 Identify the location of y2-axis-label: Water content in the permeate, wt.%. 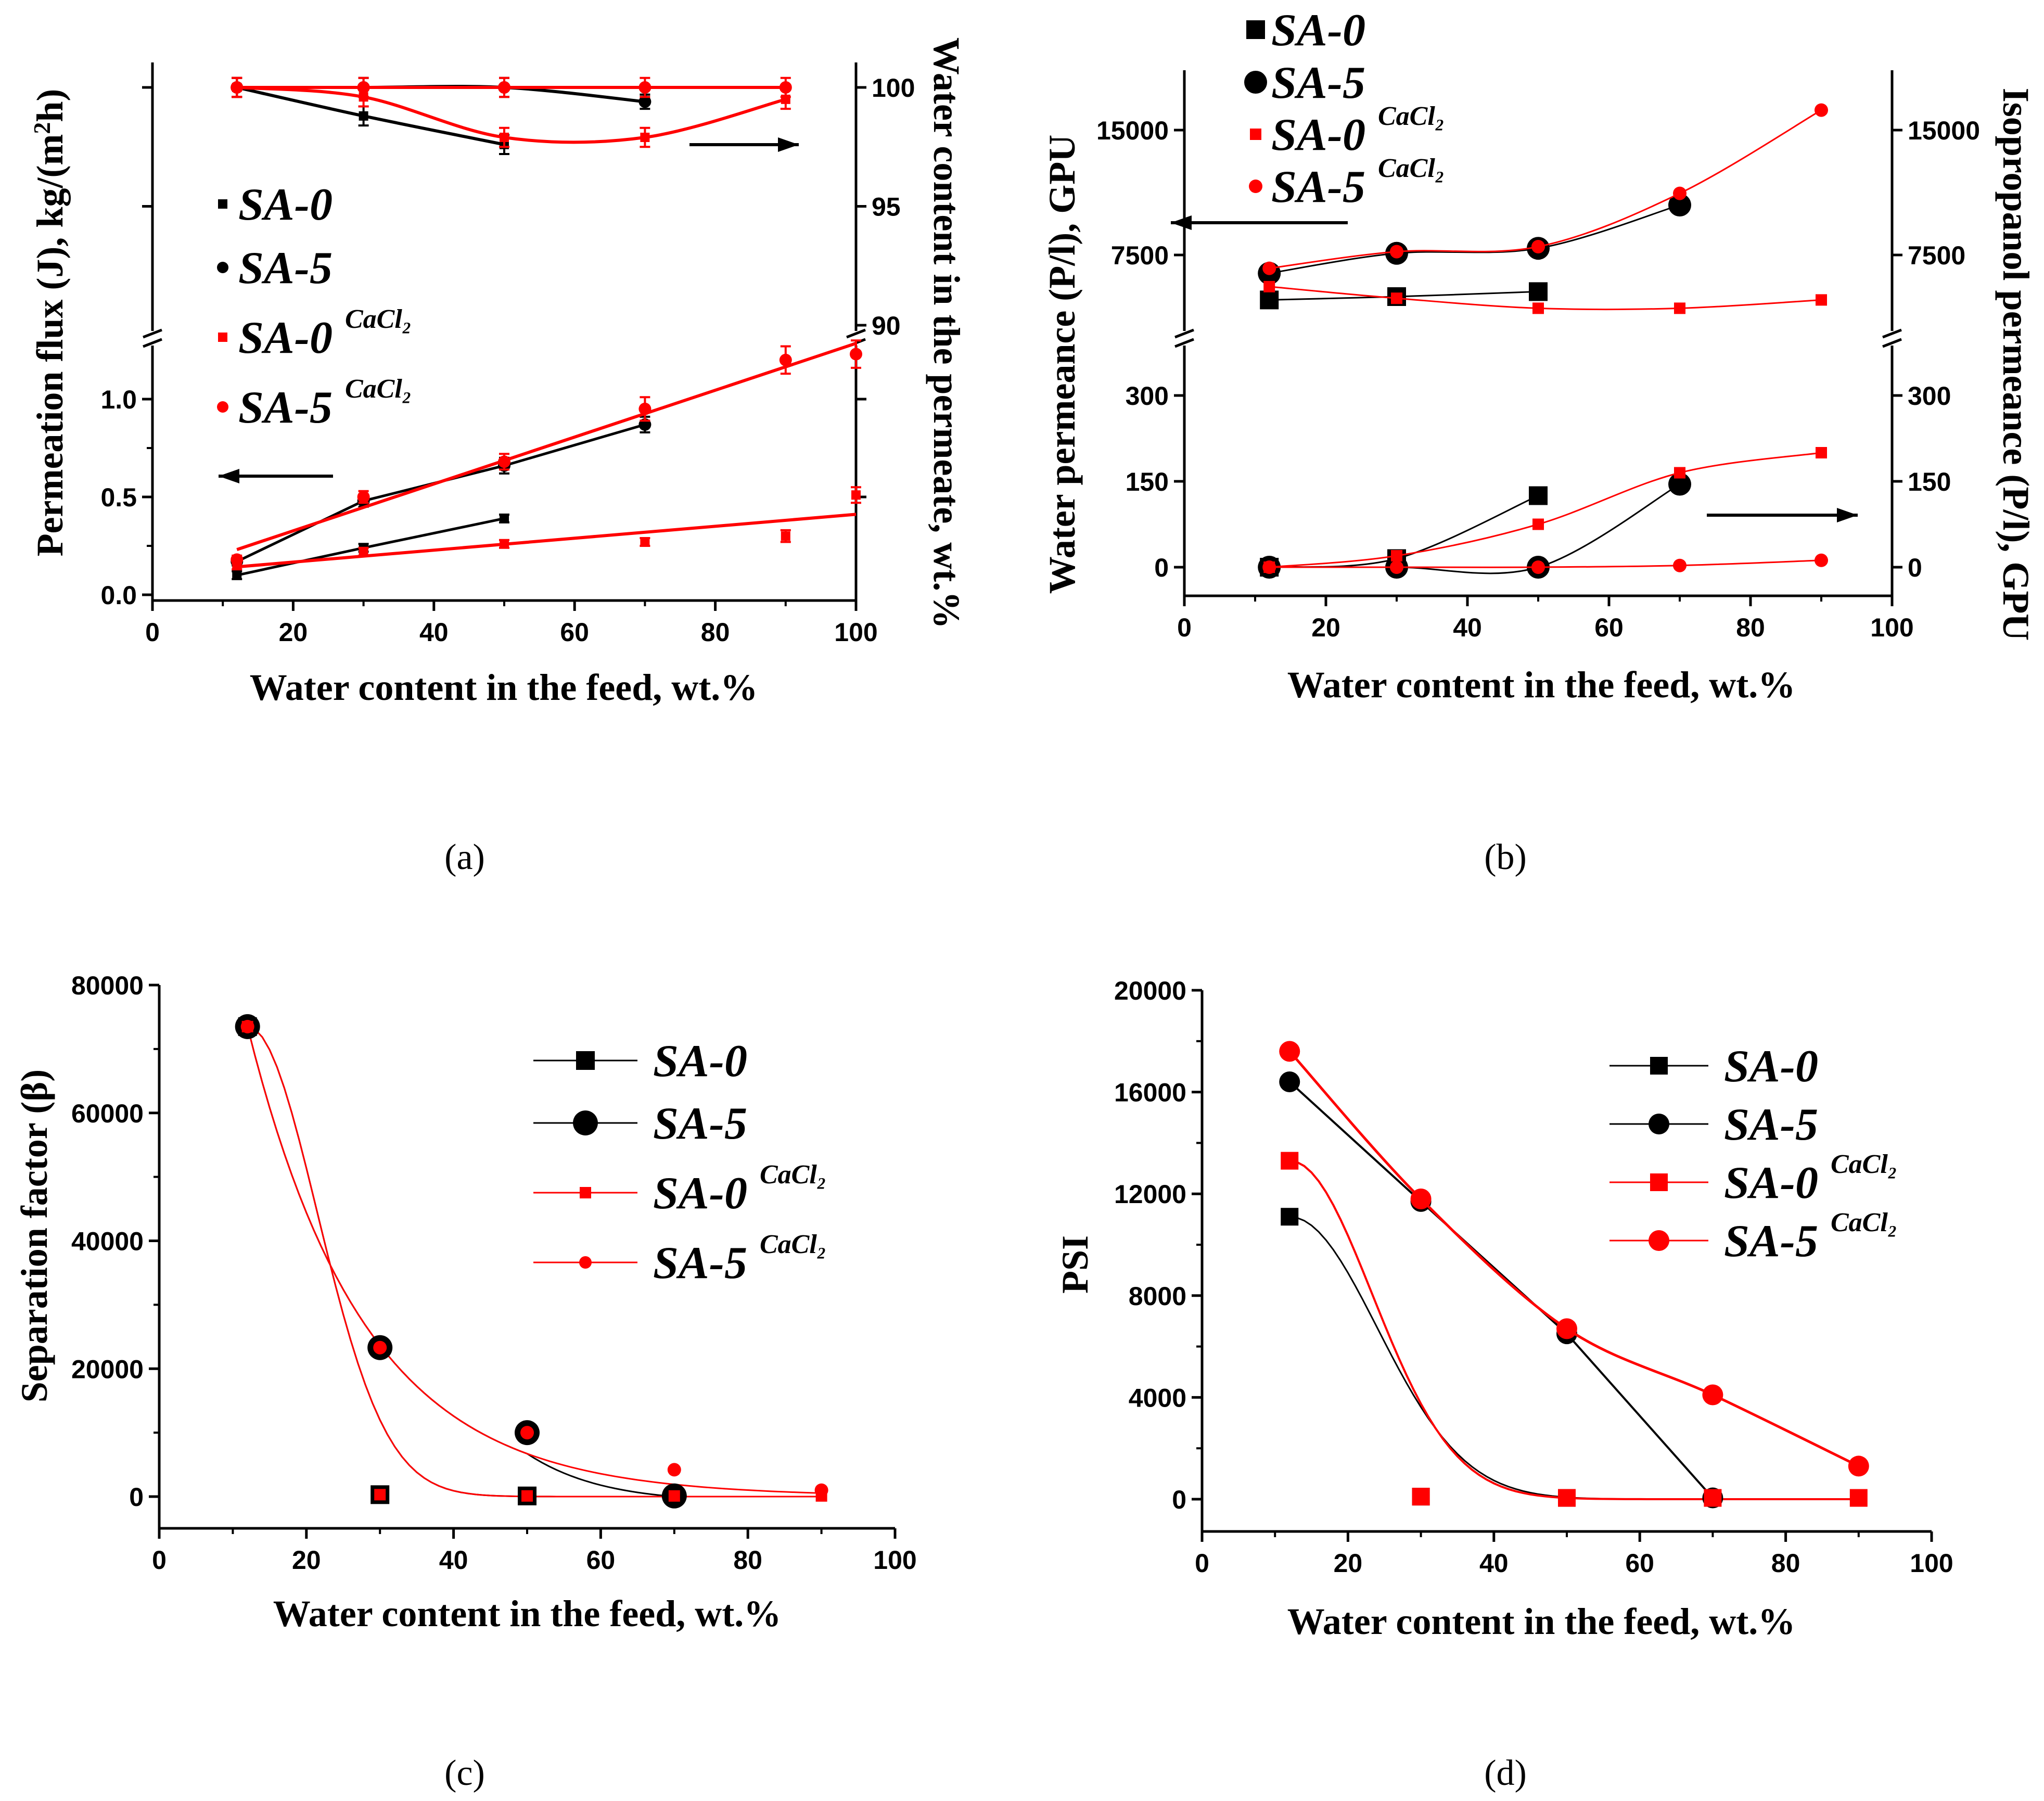
(946, 333).